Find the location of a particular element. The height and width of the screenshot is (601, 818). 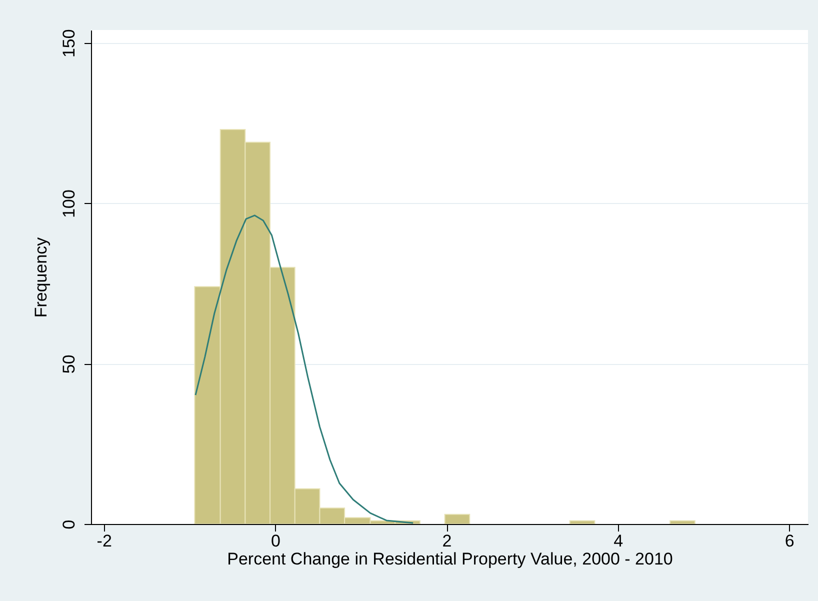

x-tick-label: 6 is located at coordinates (789, 541).